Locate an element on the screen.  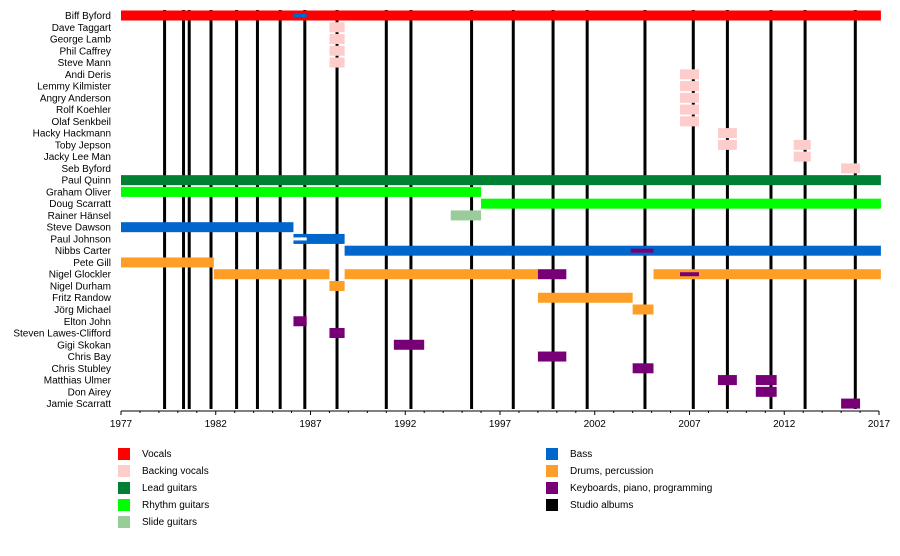
member-label: Doug Scarratt is located at coordinates (80, 204).